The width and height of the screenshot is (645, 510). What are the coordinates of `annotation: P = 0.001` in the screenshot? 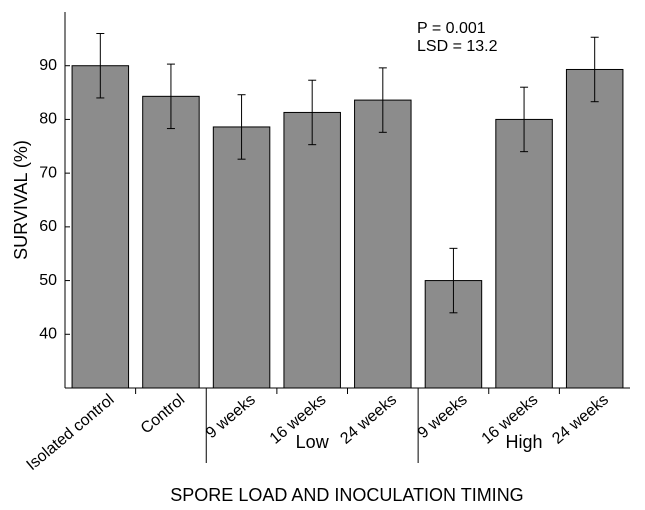 It's located at (451, 28).